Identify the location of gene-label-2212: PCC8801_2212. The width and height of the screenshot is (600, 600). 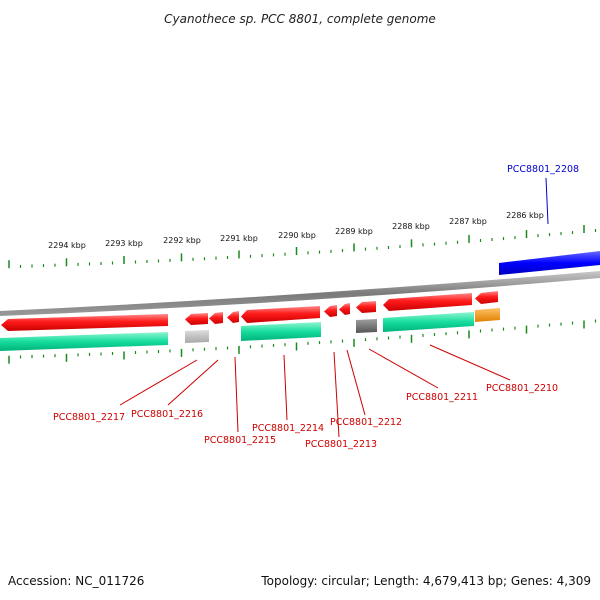
(366, 422).